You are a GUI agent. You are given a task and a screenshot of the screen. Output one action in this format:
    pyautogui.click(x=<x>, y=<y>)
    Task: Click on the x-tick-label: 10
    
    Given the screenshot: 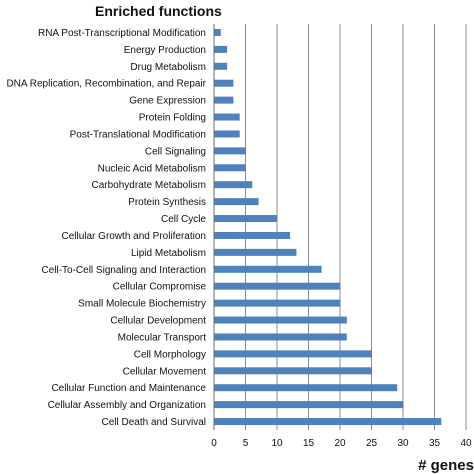 What is the action you would take?
    pyautogui.click(x=277, y=443)
    